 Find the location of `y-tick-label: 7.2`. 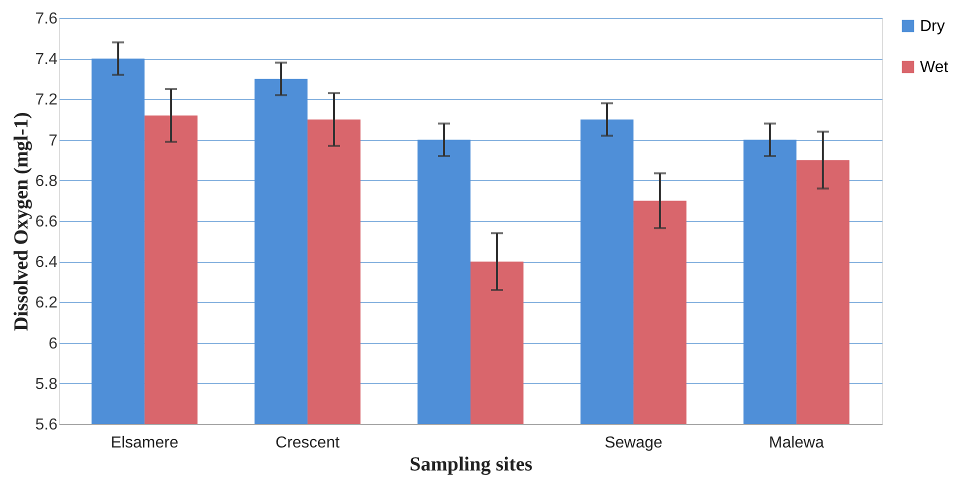

y-tick-label: 7.2 is located at coordinates (46, 100).